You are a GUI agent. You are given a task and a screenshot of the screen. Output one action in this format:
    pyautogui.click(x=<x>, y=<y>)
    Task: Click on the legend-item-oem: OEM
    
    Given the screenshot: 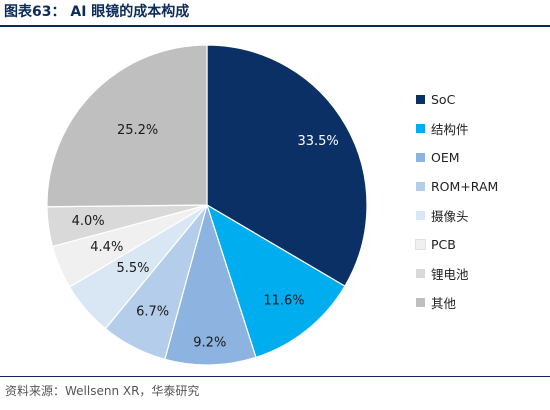 What is the action you would take?
    pyautogui.click(x=457, y=157)
    